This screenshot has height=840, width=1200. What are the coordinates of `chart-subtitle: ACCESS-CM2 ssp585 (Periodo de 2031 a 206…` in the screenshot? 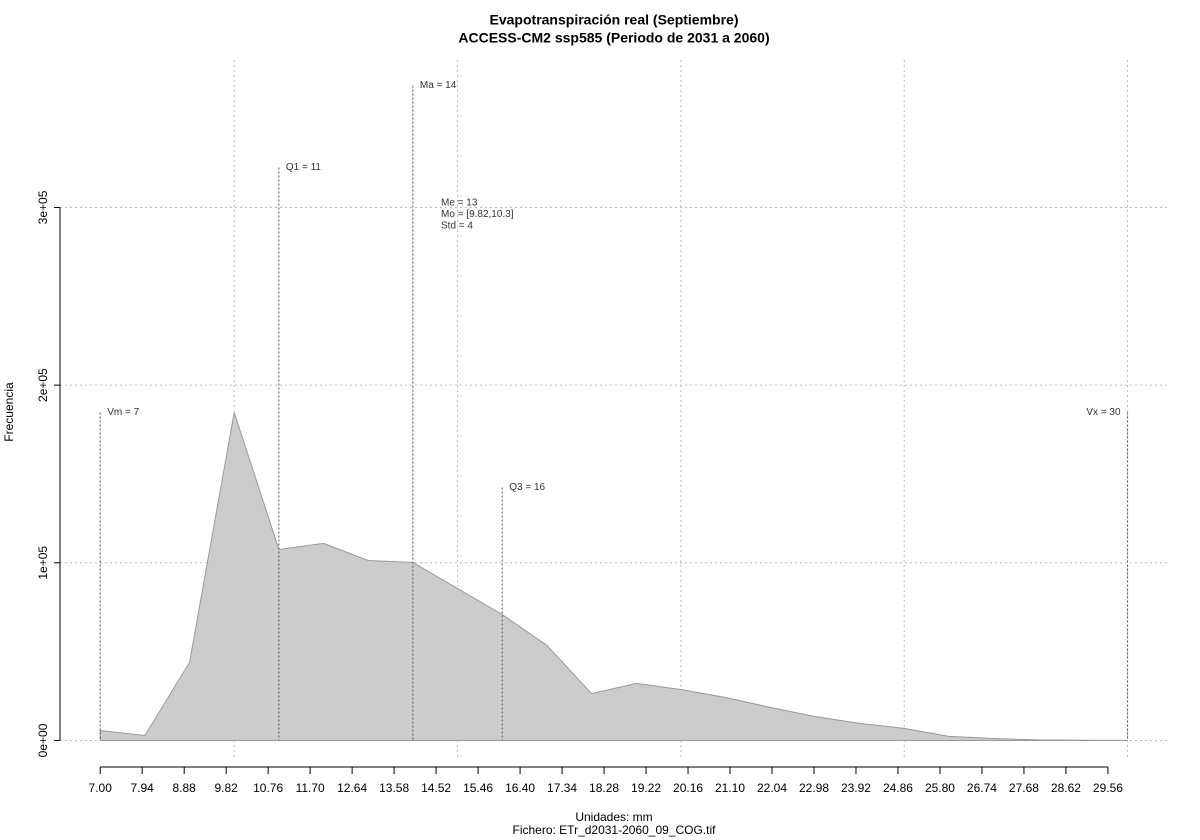 It's located at (613, 38).